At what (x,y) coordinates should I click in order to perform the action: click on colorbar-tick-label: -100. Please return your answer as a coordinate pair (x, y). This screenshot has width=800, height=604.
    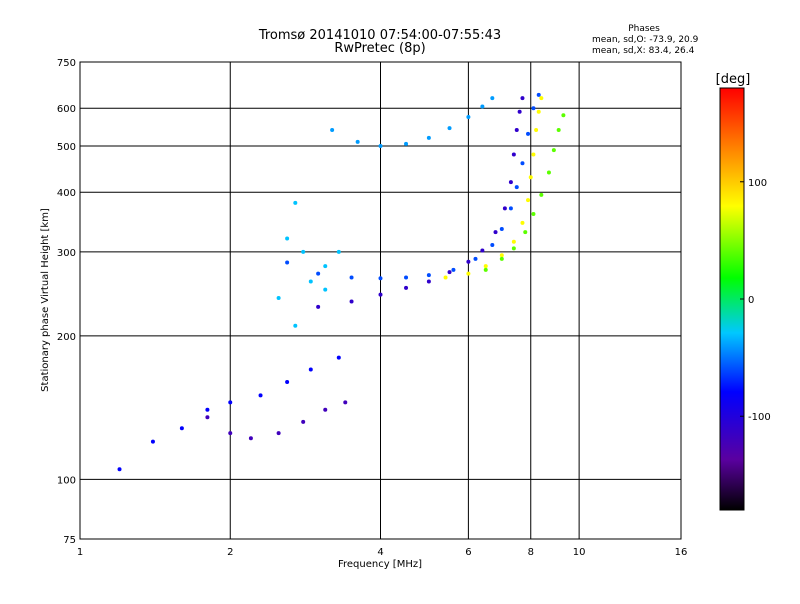
    Looking at the image, I should click on (759, 417).